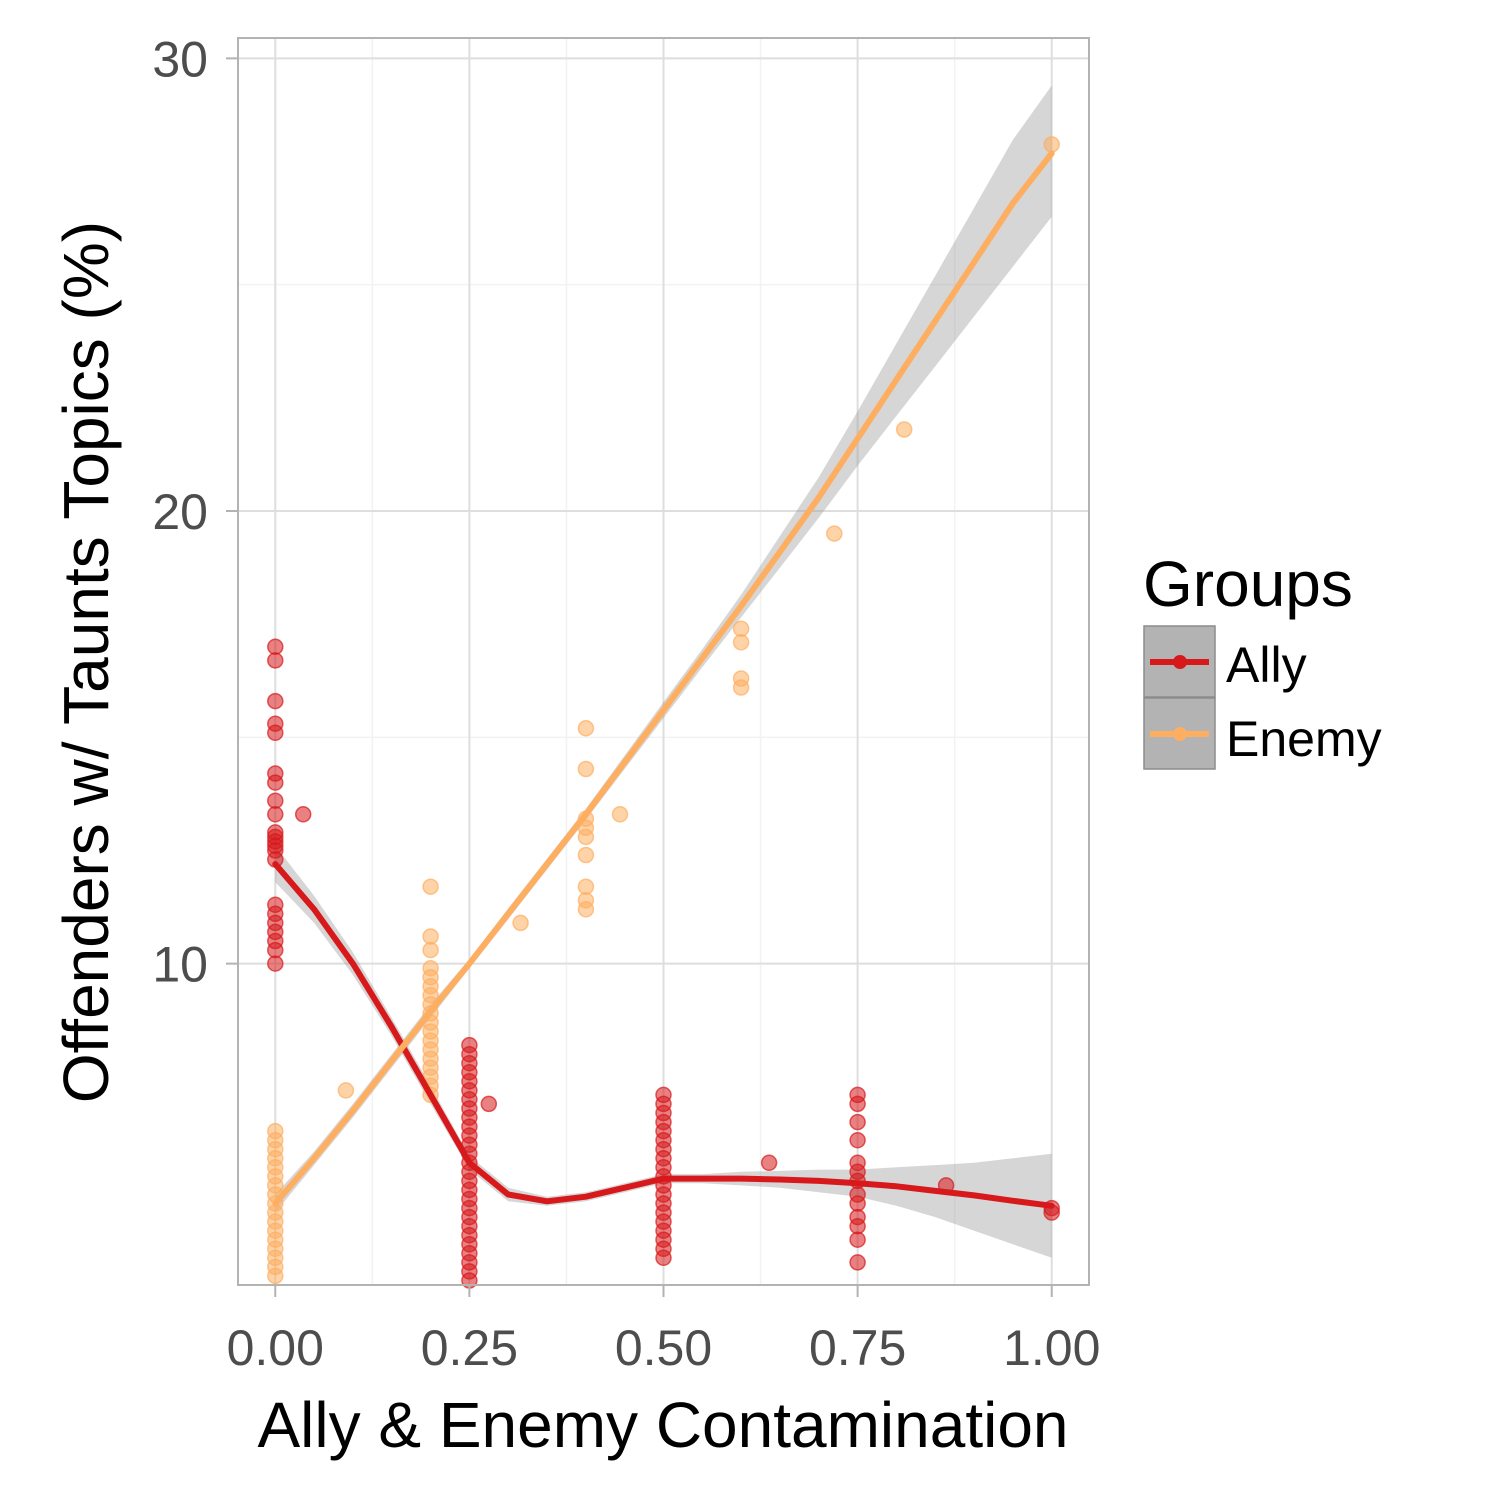  What do you see at coordinates (662, 1425) in the screenshot?
I see `x-axis-title: Ally & Enemy Contamination` at bounding box center [662, 1425].